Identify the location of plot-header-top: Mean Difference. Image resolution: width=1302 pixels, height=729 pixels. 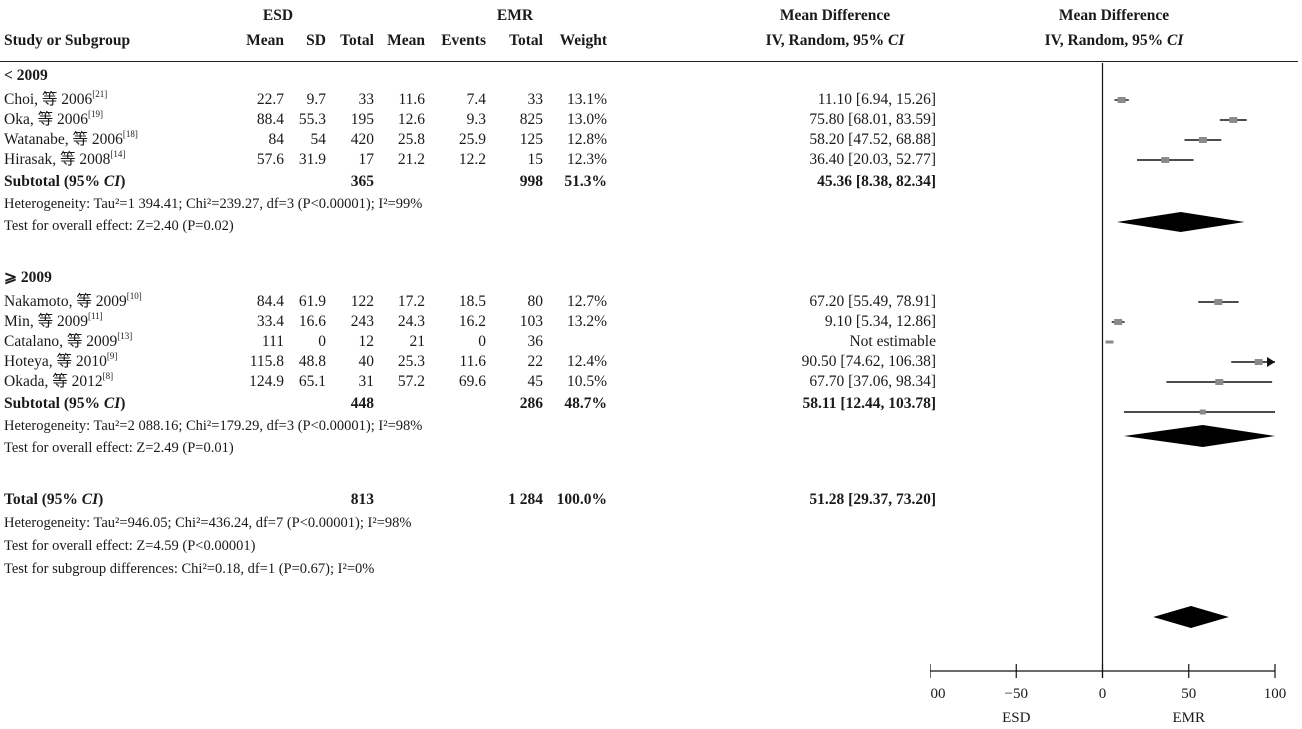
(1114, 15).